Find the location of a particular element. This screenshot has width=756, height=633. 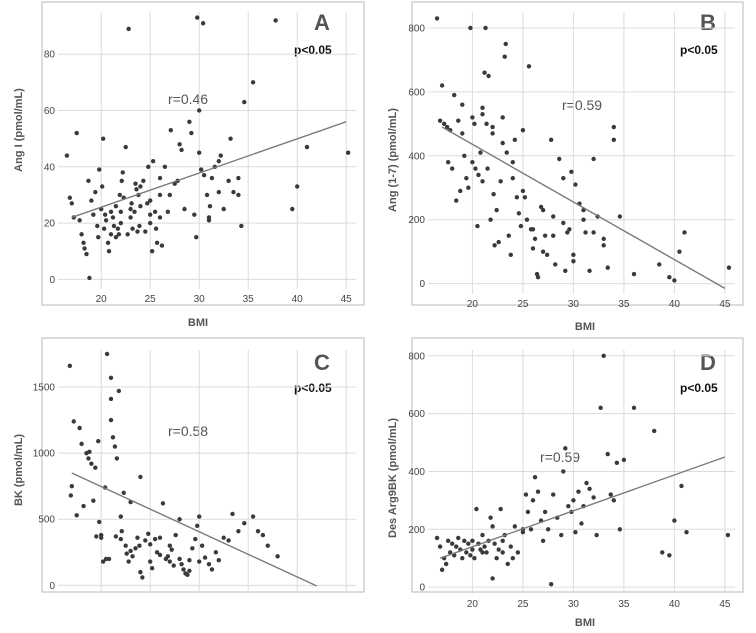

panel-b-x-tick-label: 20 is located at coordinates (473, 304).